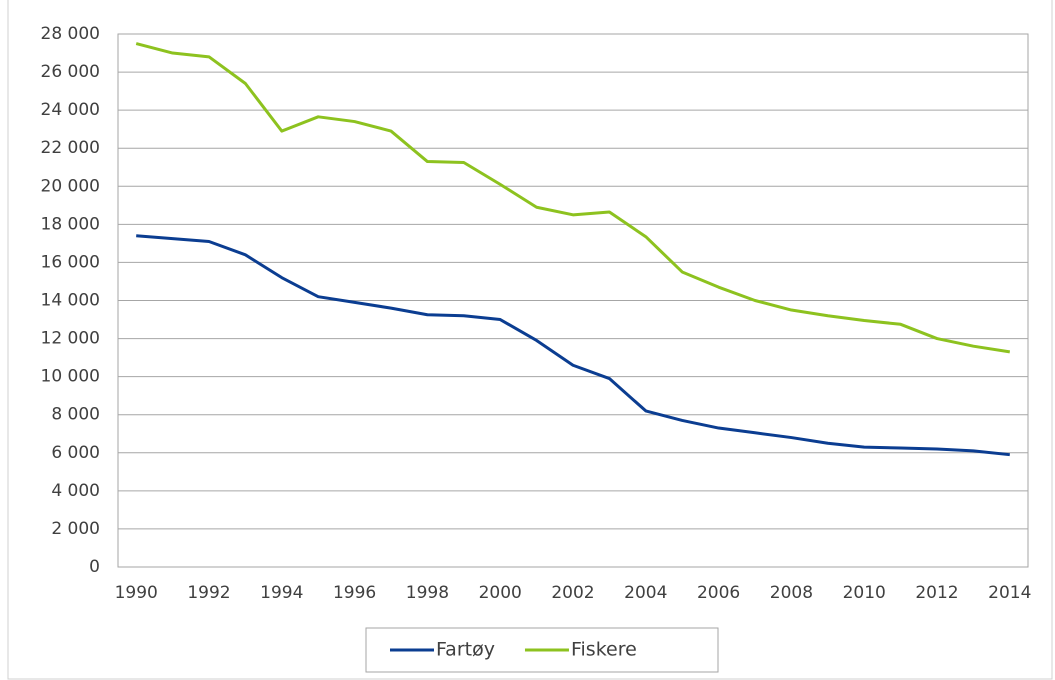  Describe the element at coordinates (208, 593) in the screenshot. I see `x-tick-label: 1992` at that location.